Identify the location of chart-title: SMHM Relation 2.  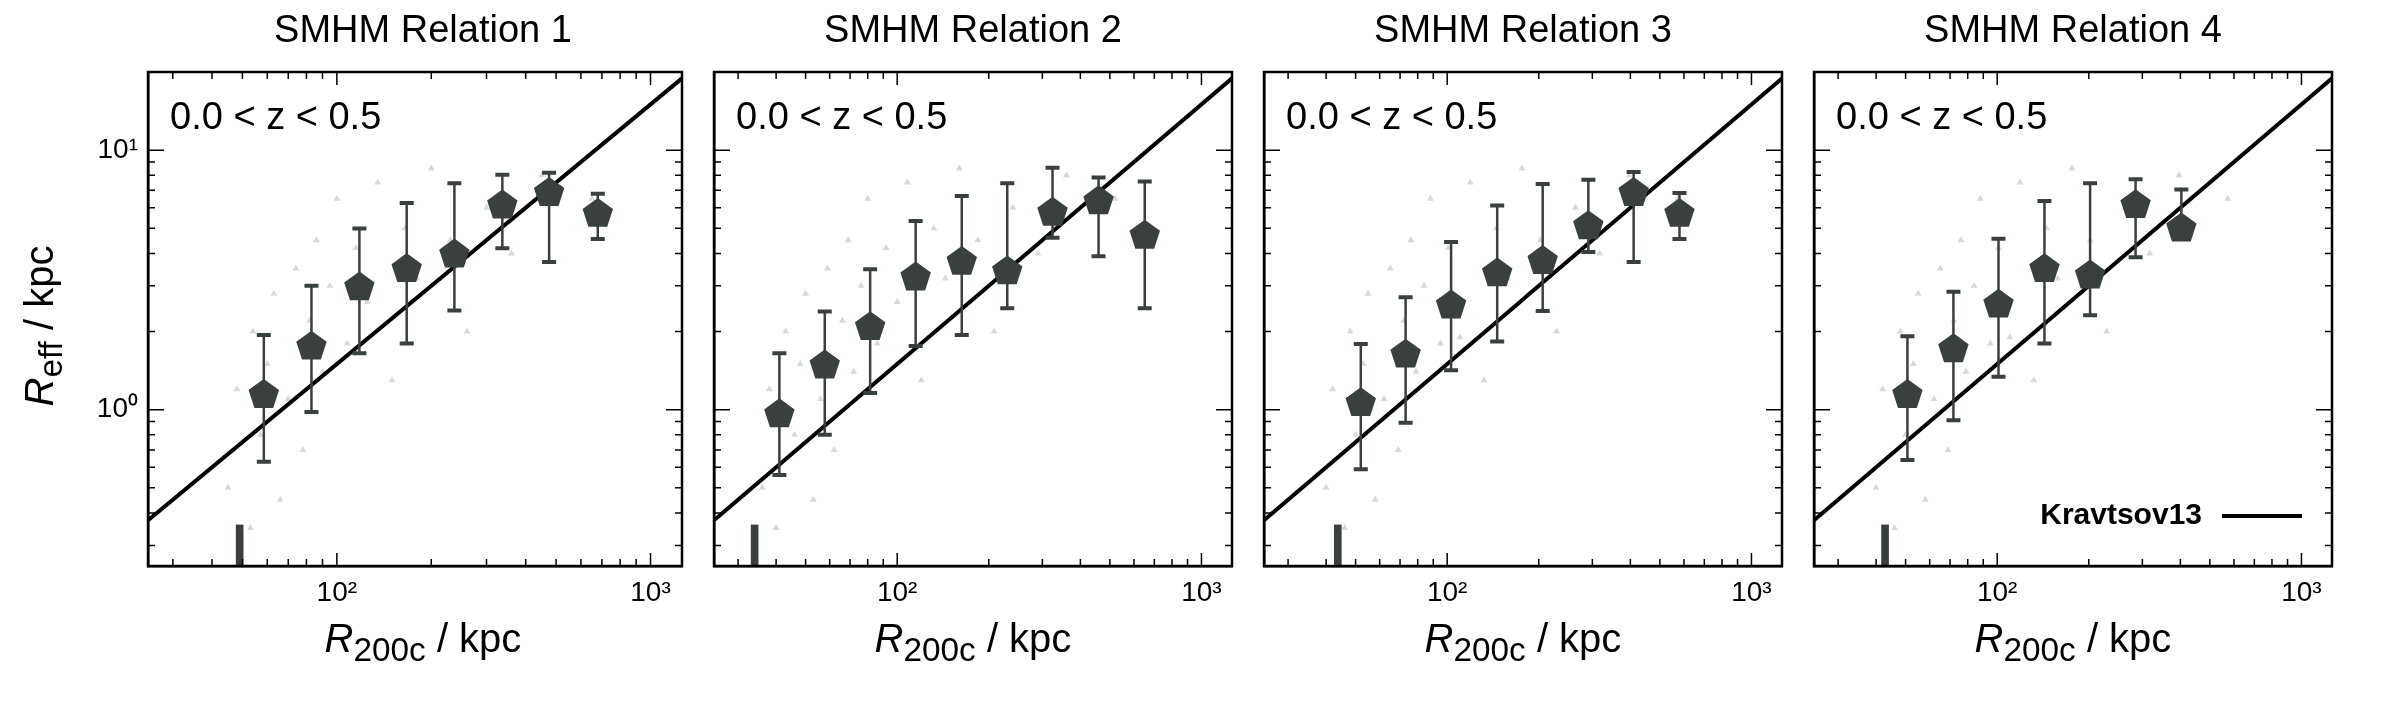
(973, 30).